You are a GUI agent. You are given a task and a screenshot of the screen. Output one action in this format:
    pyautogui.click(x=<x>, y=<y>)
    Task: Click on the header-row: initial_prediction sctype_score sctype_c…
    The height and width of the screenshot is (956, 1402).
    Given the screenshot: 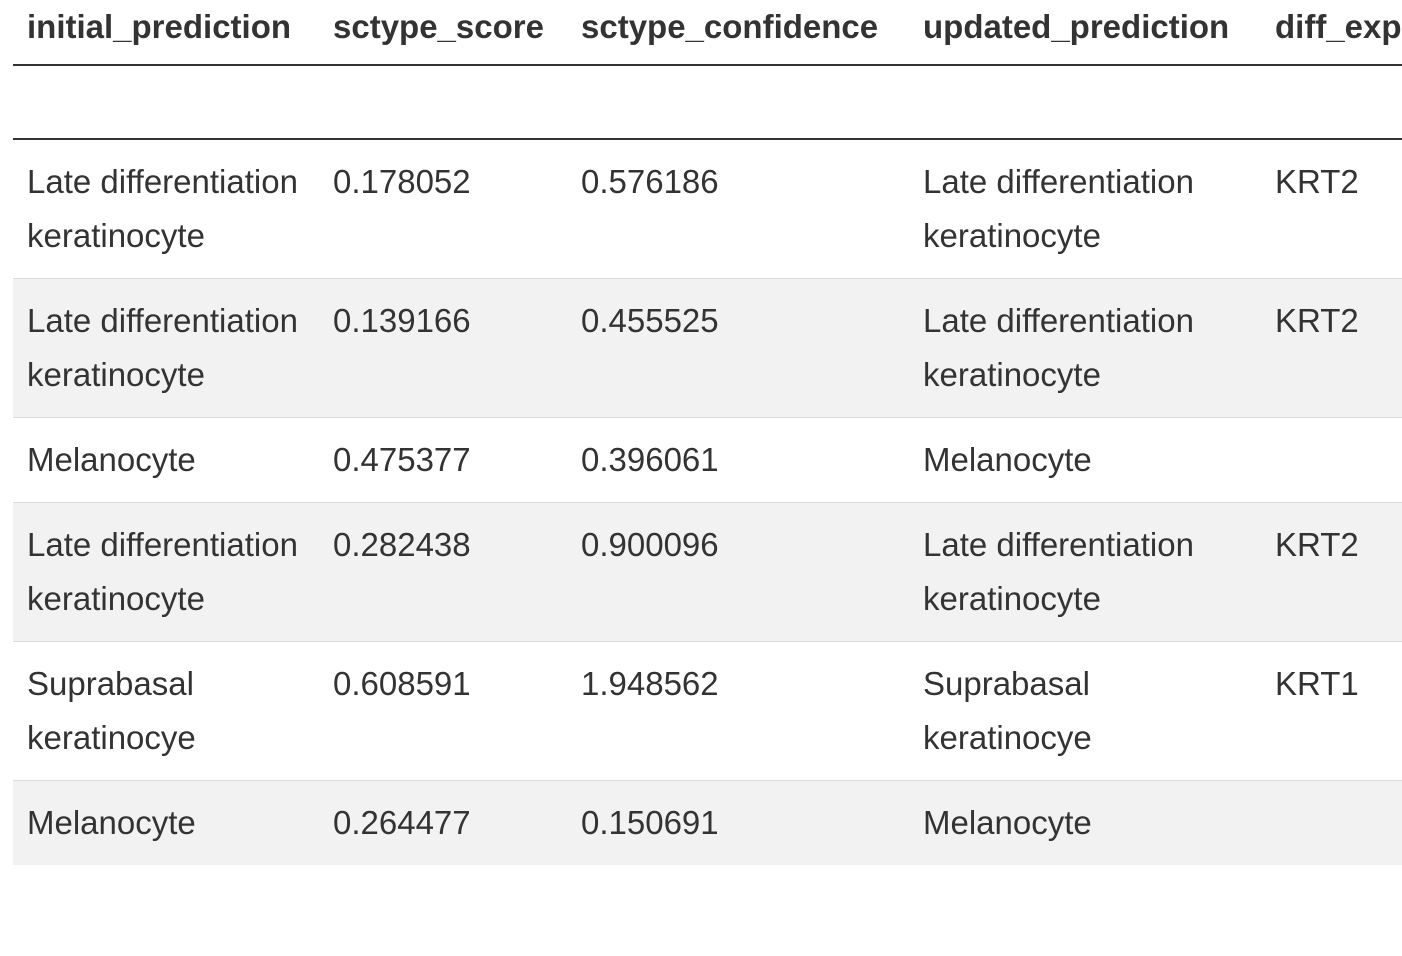 What is the action you would take?
    pyautogui.click(x=707, y=33)
    